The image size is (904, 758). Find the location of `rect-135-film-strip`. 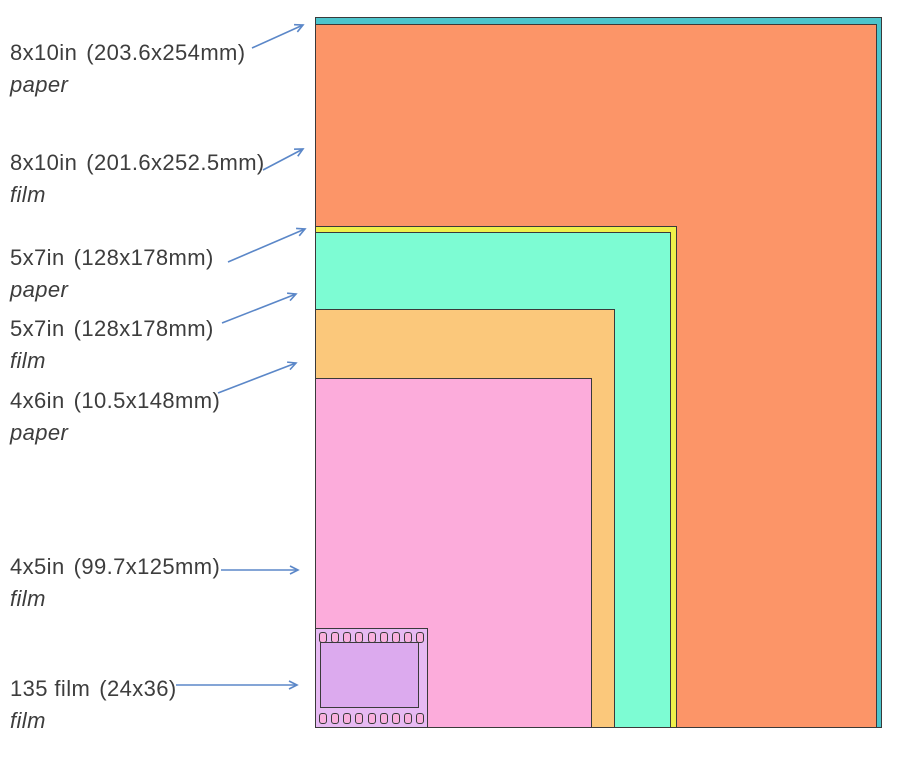

rect-135-film-strip is located at coordinates (371, 678).